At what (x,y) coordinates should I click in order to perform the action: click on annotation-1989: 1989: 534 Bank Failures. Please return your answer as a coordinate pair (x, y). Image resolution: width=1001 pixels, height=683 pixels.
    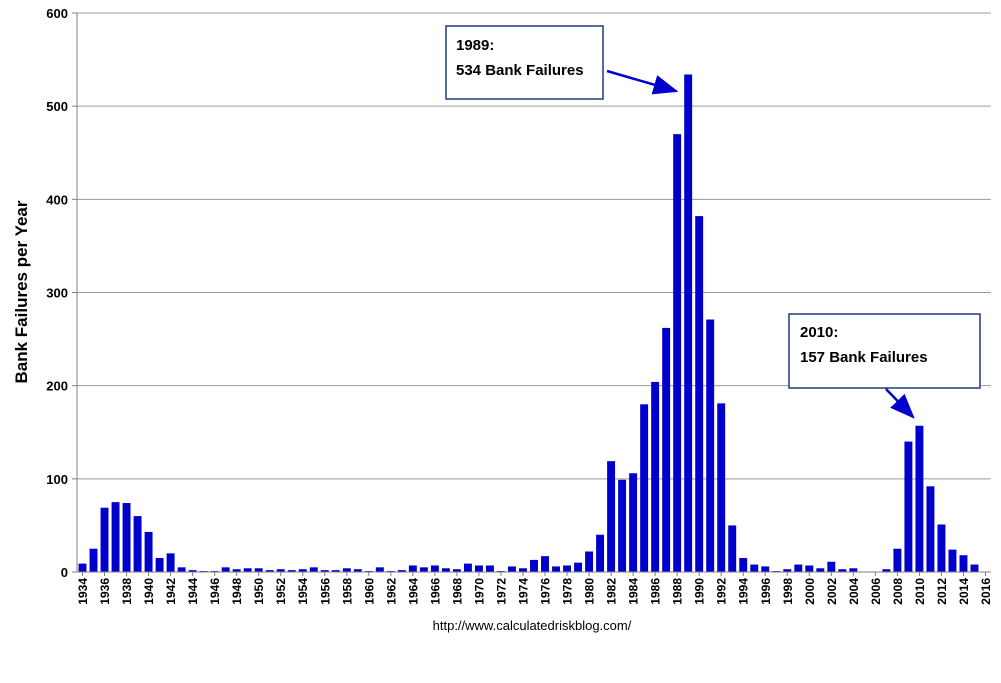
    Looking at the image, I should click on (562, 62).